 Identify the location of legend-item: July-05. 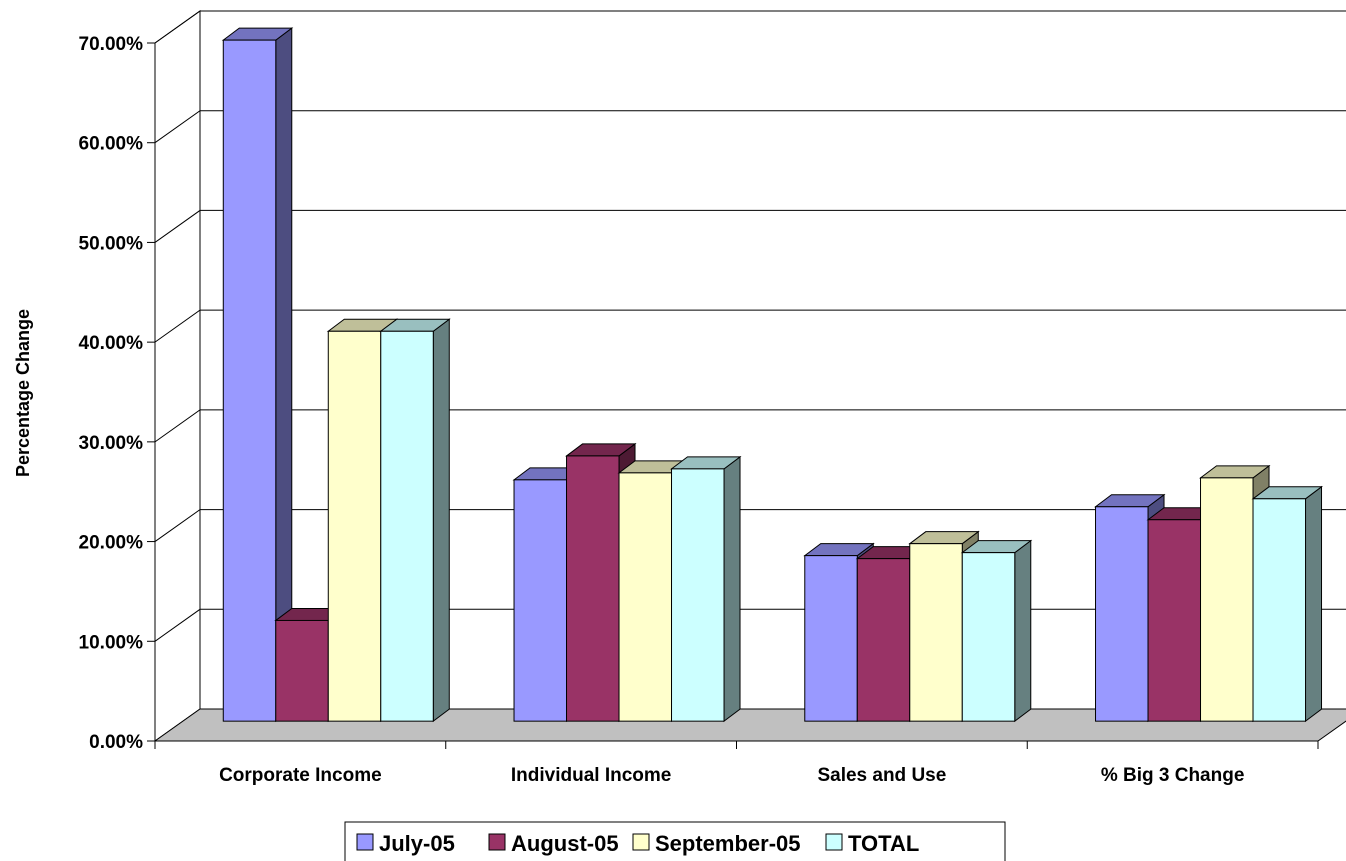
(405, 843).